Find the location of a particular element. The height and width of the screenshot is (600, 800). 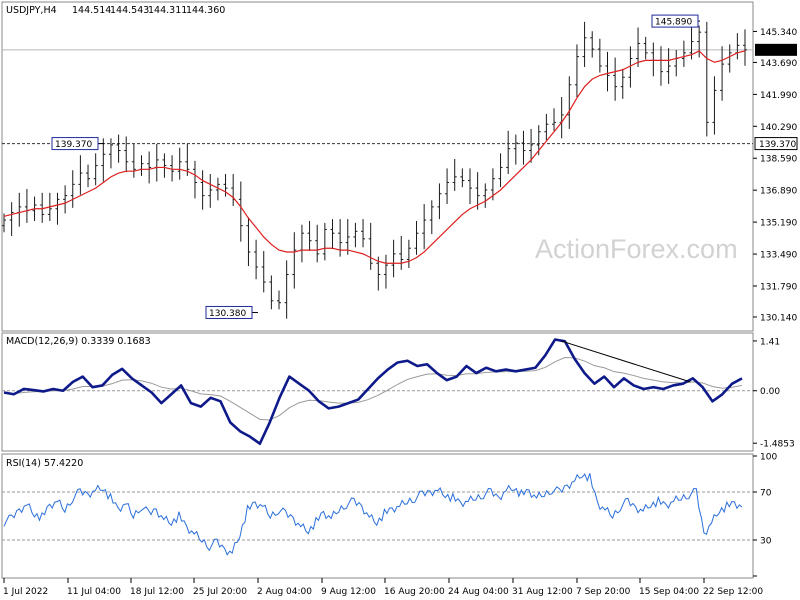

current-price-label: 144.360 is located at coordinates (777, 51).